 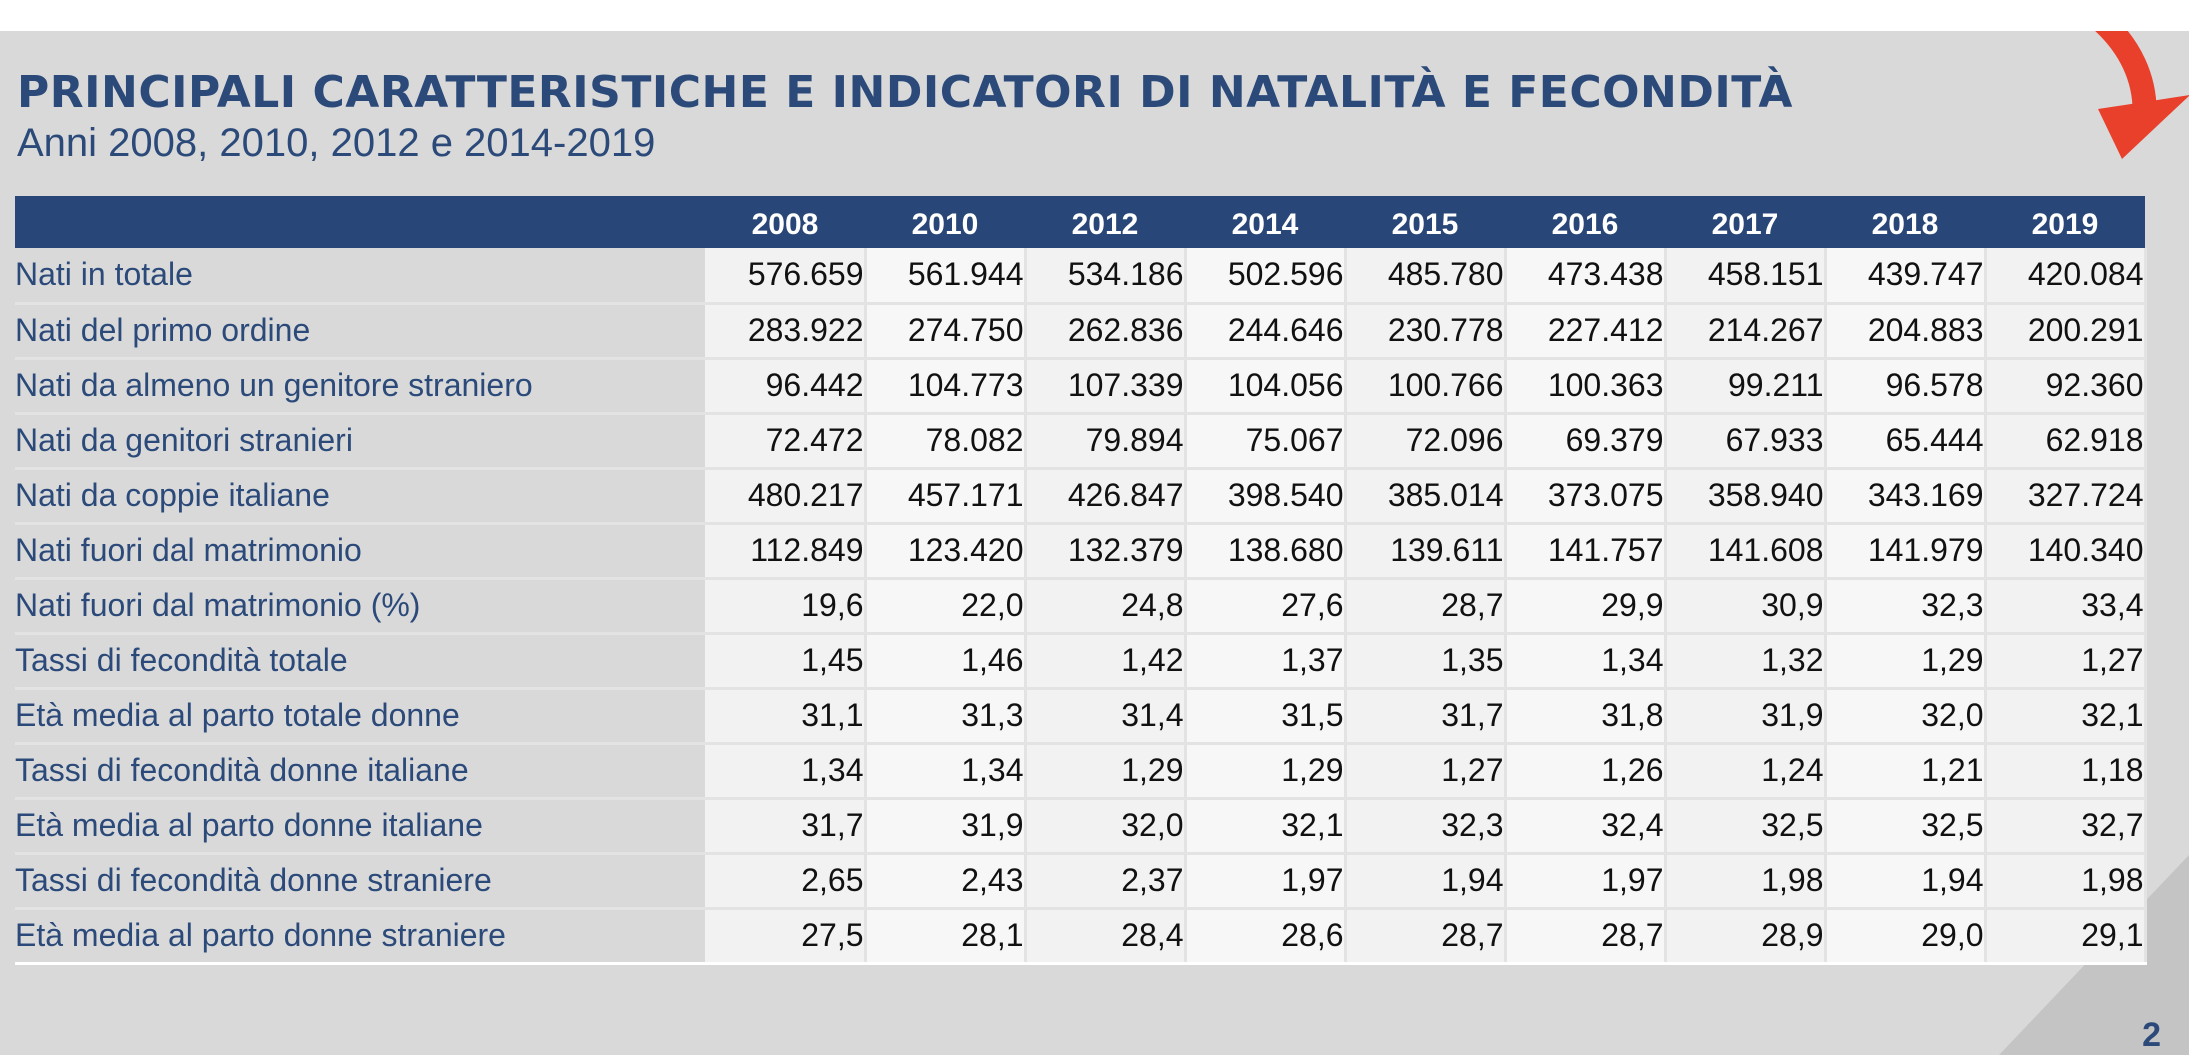 I want to click on row-label: Nati del primo ordine, so click(x=360, y=331).